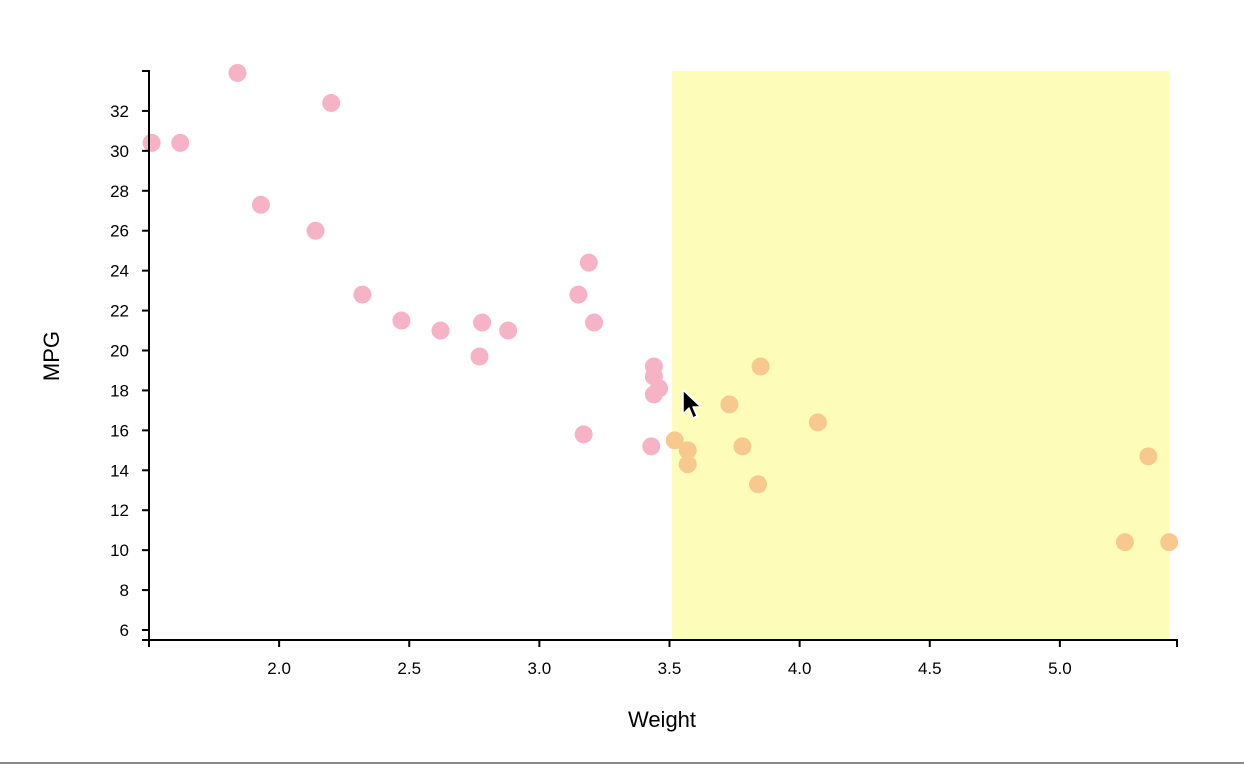 The image size is (1244, 764). What do you see at coordinates (930, 668) in the screenshot?
I see `x-tick-label: 4.5` at bounding box center [930, 668].